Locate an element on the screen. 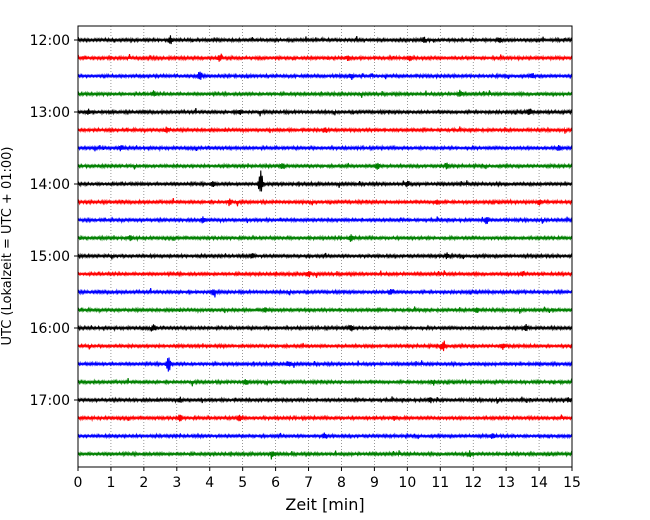  y-axis-label: UTC (Lokalzeit = UTC + 01:00) is located at coordinates (7, 246).